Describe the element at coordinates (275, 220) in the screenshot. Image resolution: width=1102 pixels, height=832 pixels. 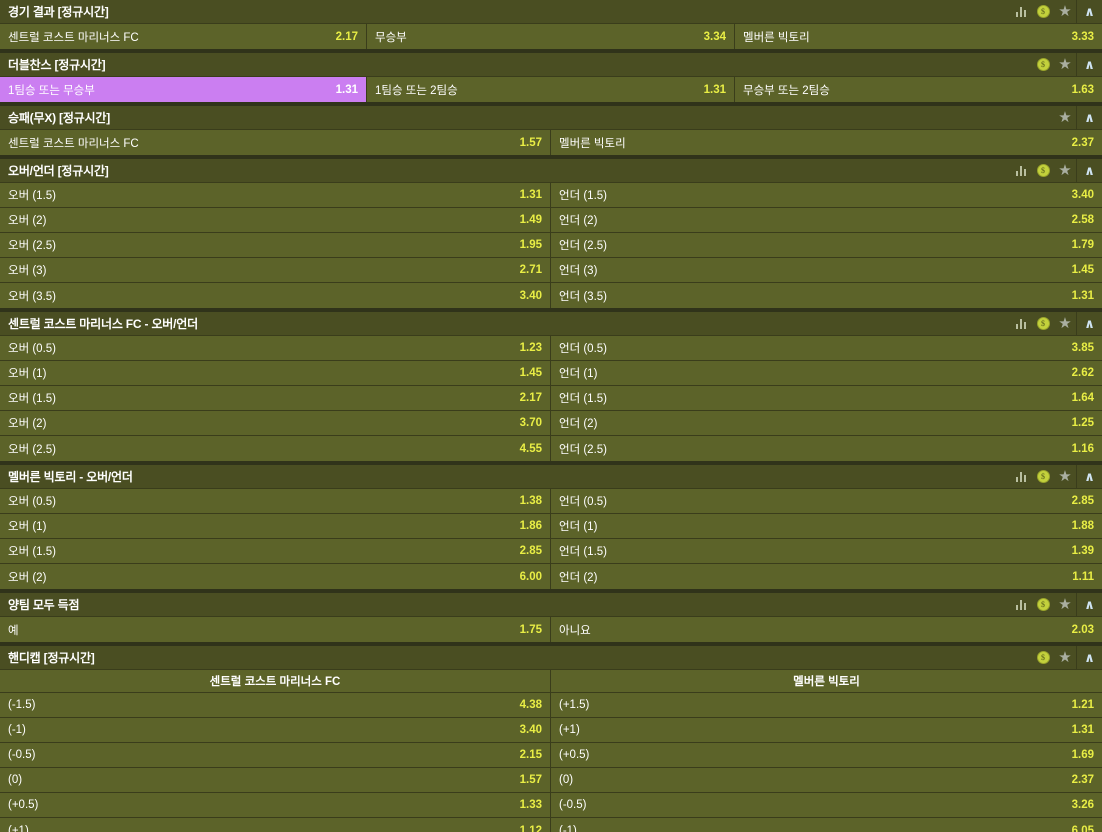
I see `odds-cell: 오버 (2) 1.49` at that location.